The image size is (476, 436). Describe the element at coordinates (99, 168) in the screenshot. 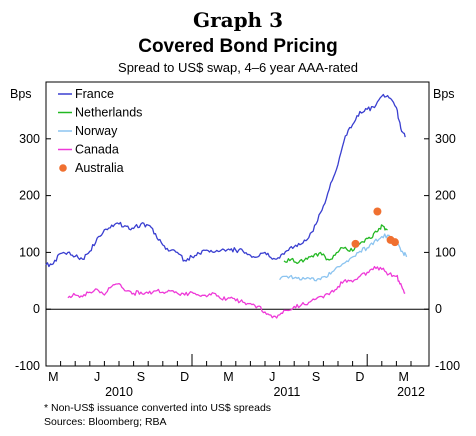

I see `legend-label-australia: Australia` at that location.